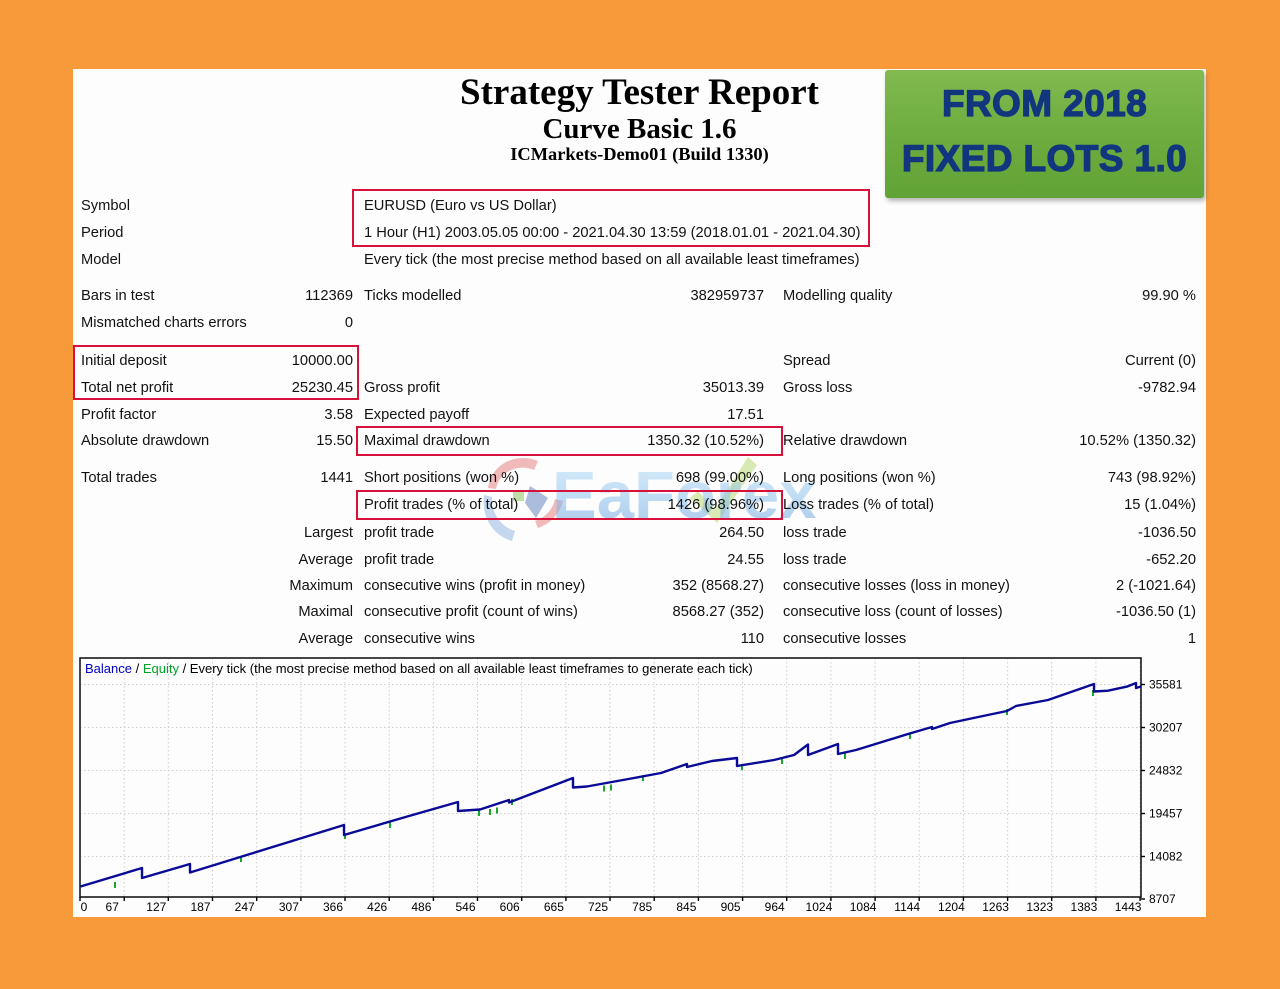 The height and width of the screenshot is (989, 1280). Describe the element at coordinates (731, 907) in the screenshot. I see `svg-text: 905` at that location.